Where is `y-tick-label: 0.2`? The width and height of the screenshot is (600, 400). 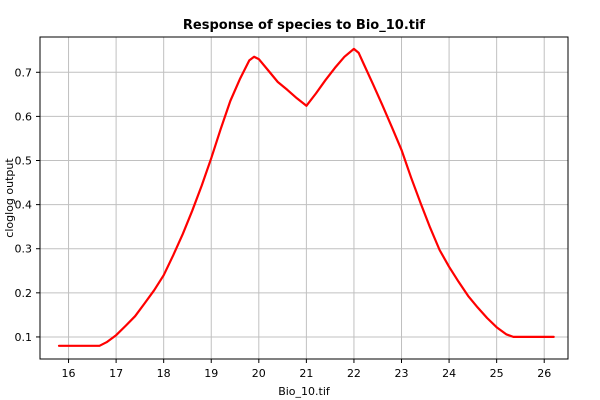 y-tick-label: 0.2 is located at coordinates (24, 293).